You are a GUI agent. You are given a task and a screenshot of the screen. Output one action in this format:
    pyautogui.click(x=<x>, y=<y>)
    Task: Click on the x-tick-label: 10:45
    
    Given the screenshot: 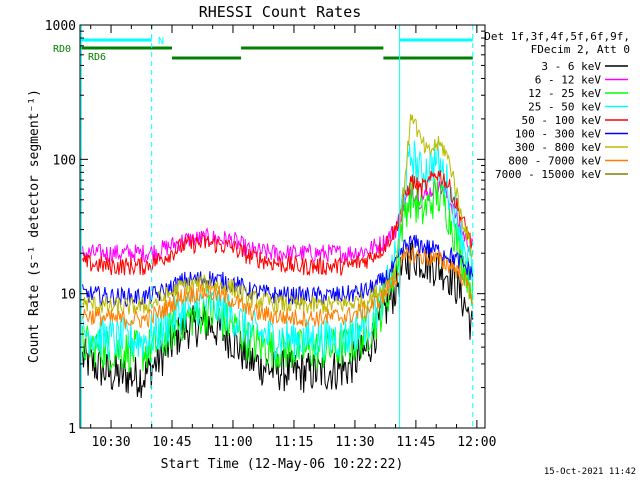 What is the action you would take?
    pyautogui.click(x=171, y=442)
    